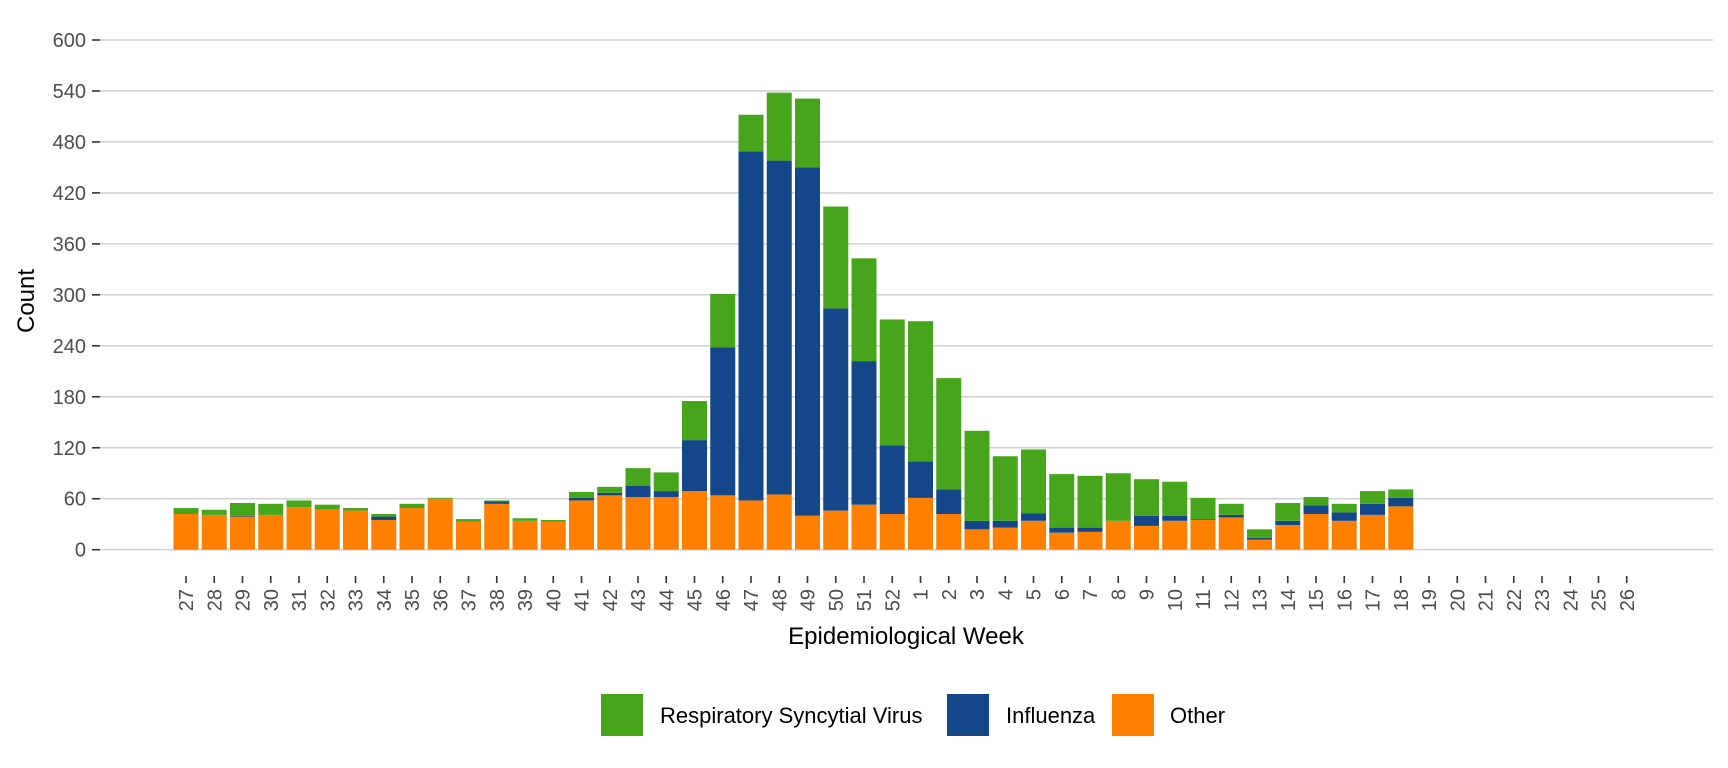  Describe the element at coordinates (69, 449) in the screenshot. I see `y-tick-label: 120` at that location.